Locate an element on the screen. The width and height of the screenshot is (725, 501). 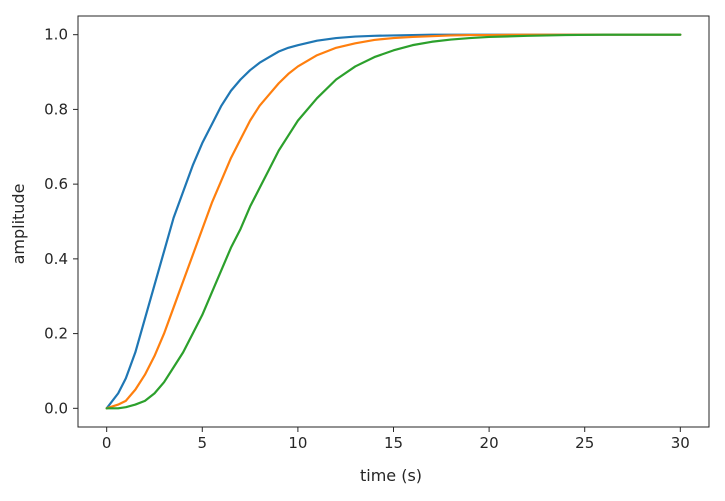
x-tick-label: 15 is located at coordinates (393, 443).